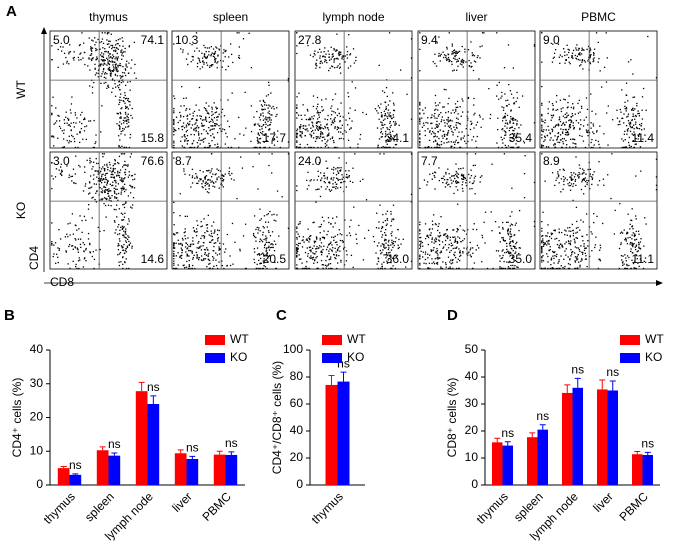 This screenshot has width=677, height=549. I want to click on plot-frame, so click(353, 210).